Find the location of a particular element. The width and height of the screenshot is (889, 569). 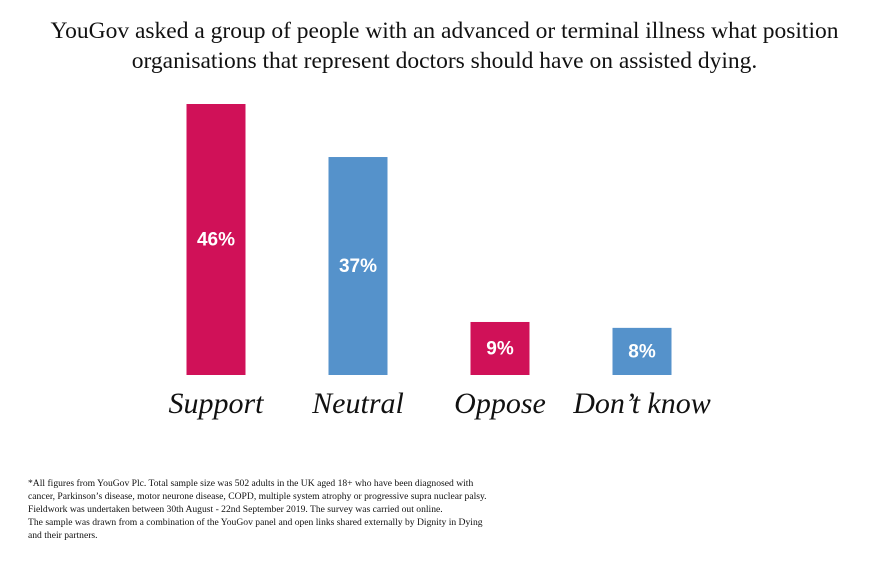

category-label: Neutral is located at coordinates (357, 403).